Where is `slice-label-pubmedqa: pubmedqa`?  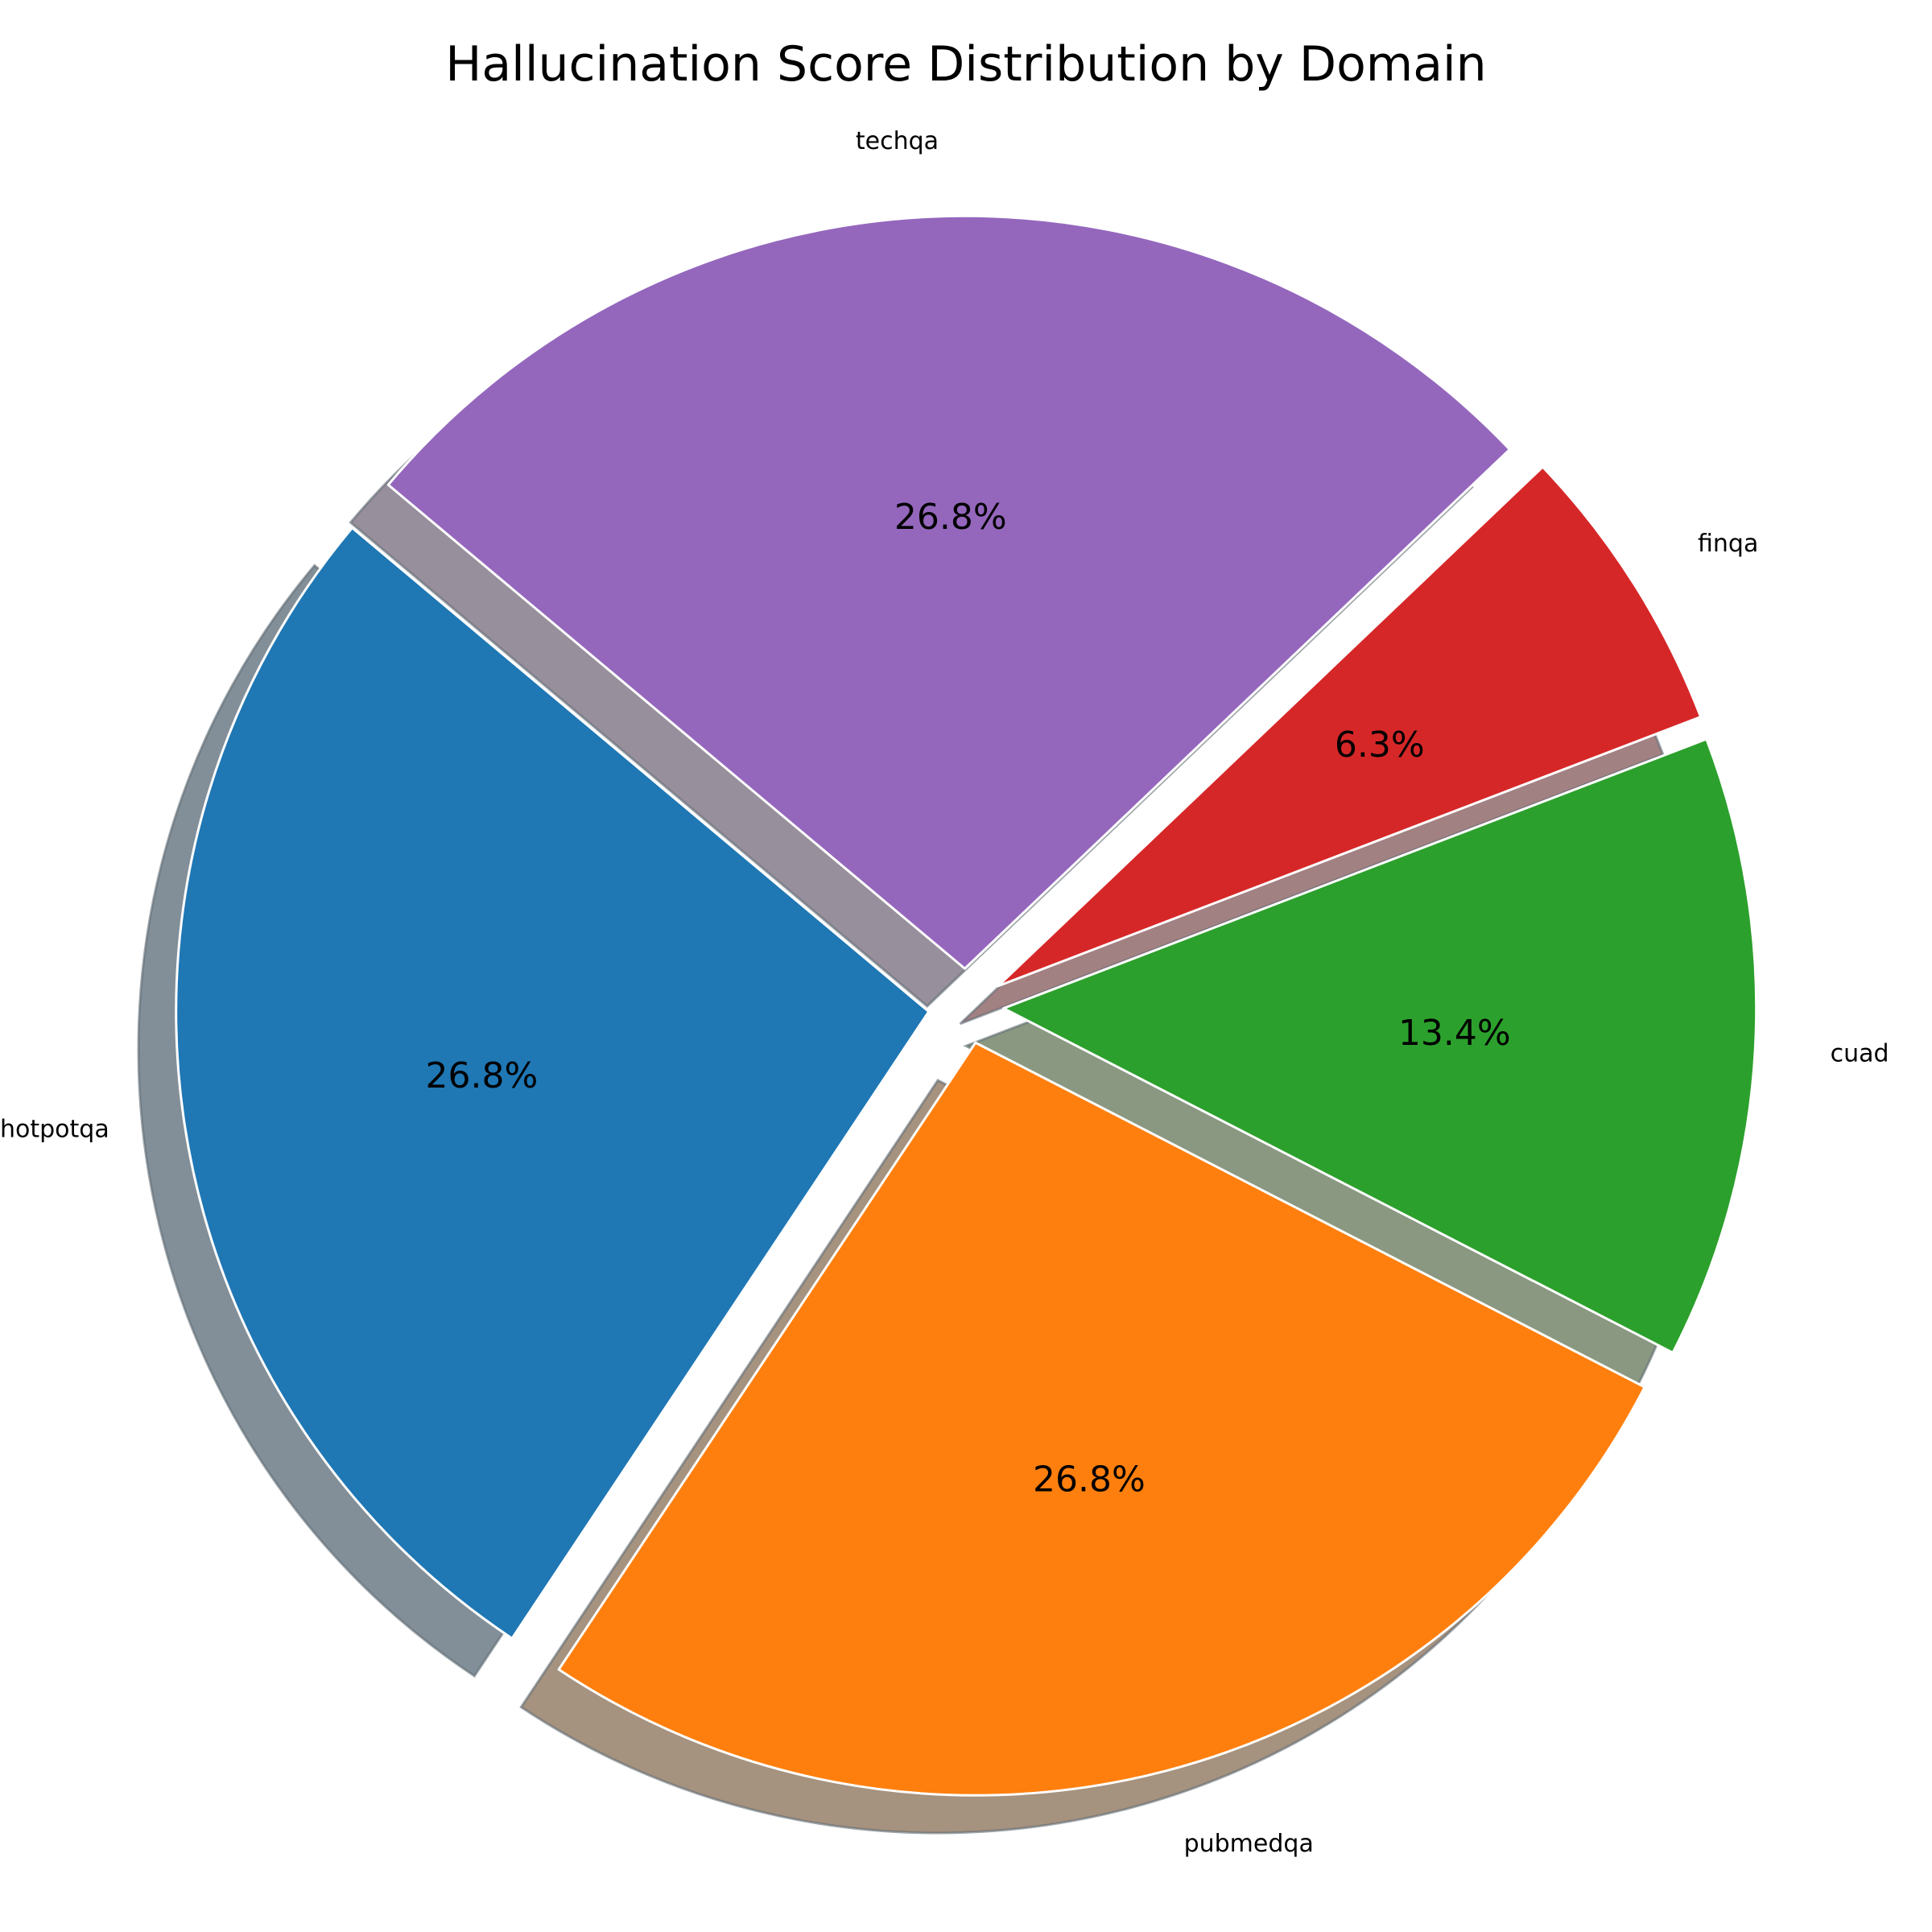 slice-label-pubmedqa: pubmedqa is located at coordinates (1249, 1844).